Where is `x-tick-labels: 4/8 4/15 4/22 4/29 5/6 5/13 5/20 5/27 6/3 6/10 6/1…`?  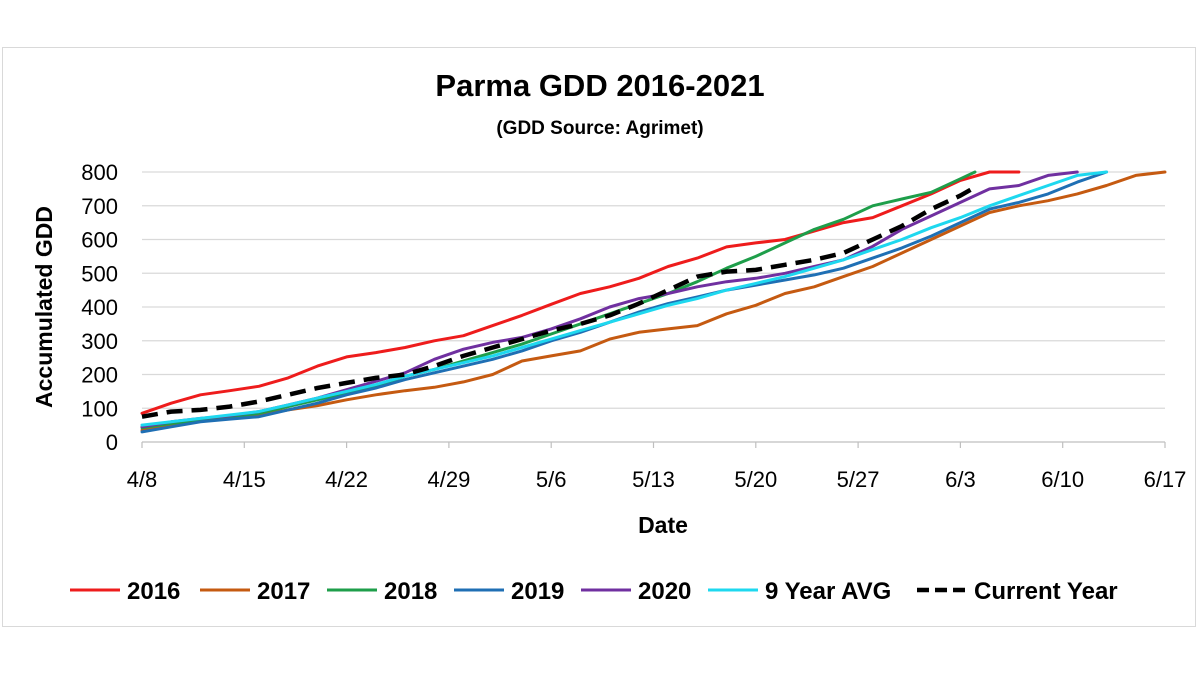 x-tick-labels: 4/8 4/15 4/22 4/29 5/6 5/13 5/20 5/27 6/3 6/10 6/1… is located at coordinates (657, 479).